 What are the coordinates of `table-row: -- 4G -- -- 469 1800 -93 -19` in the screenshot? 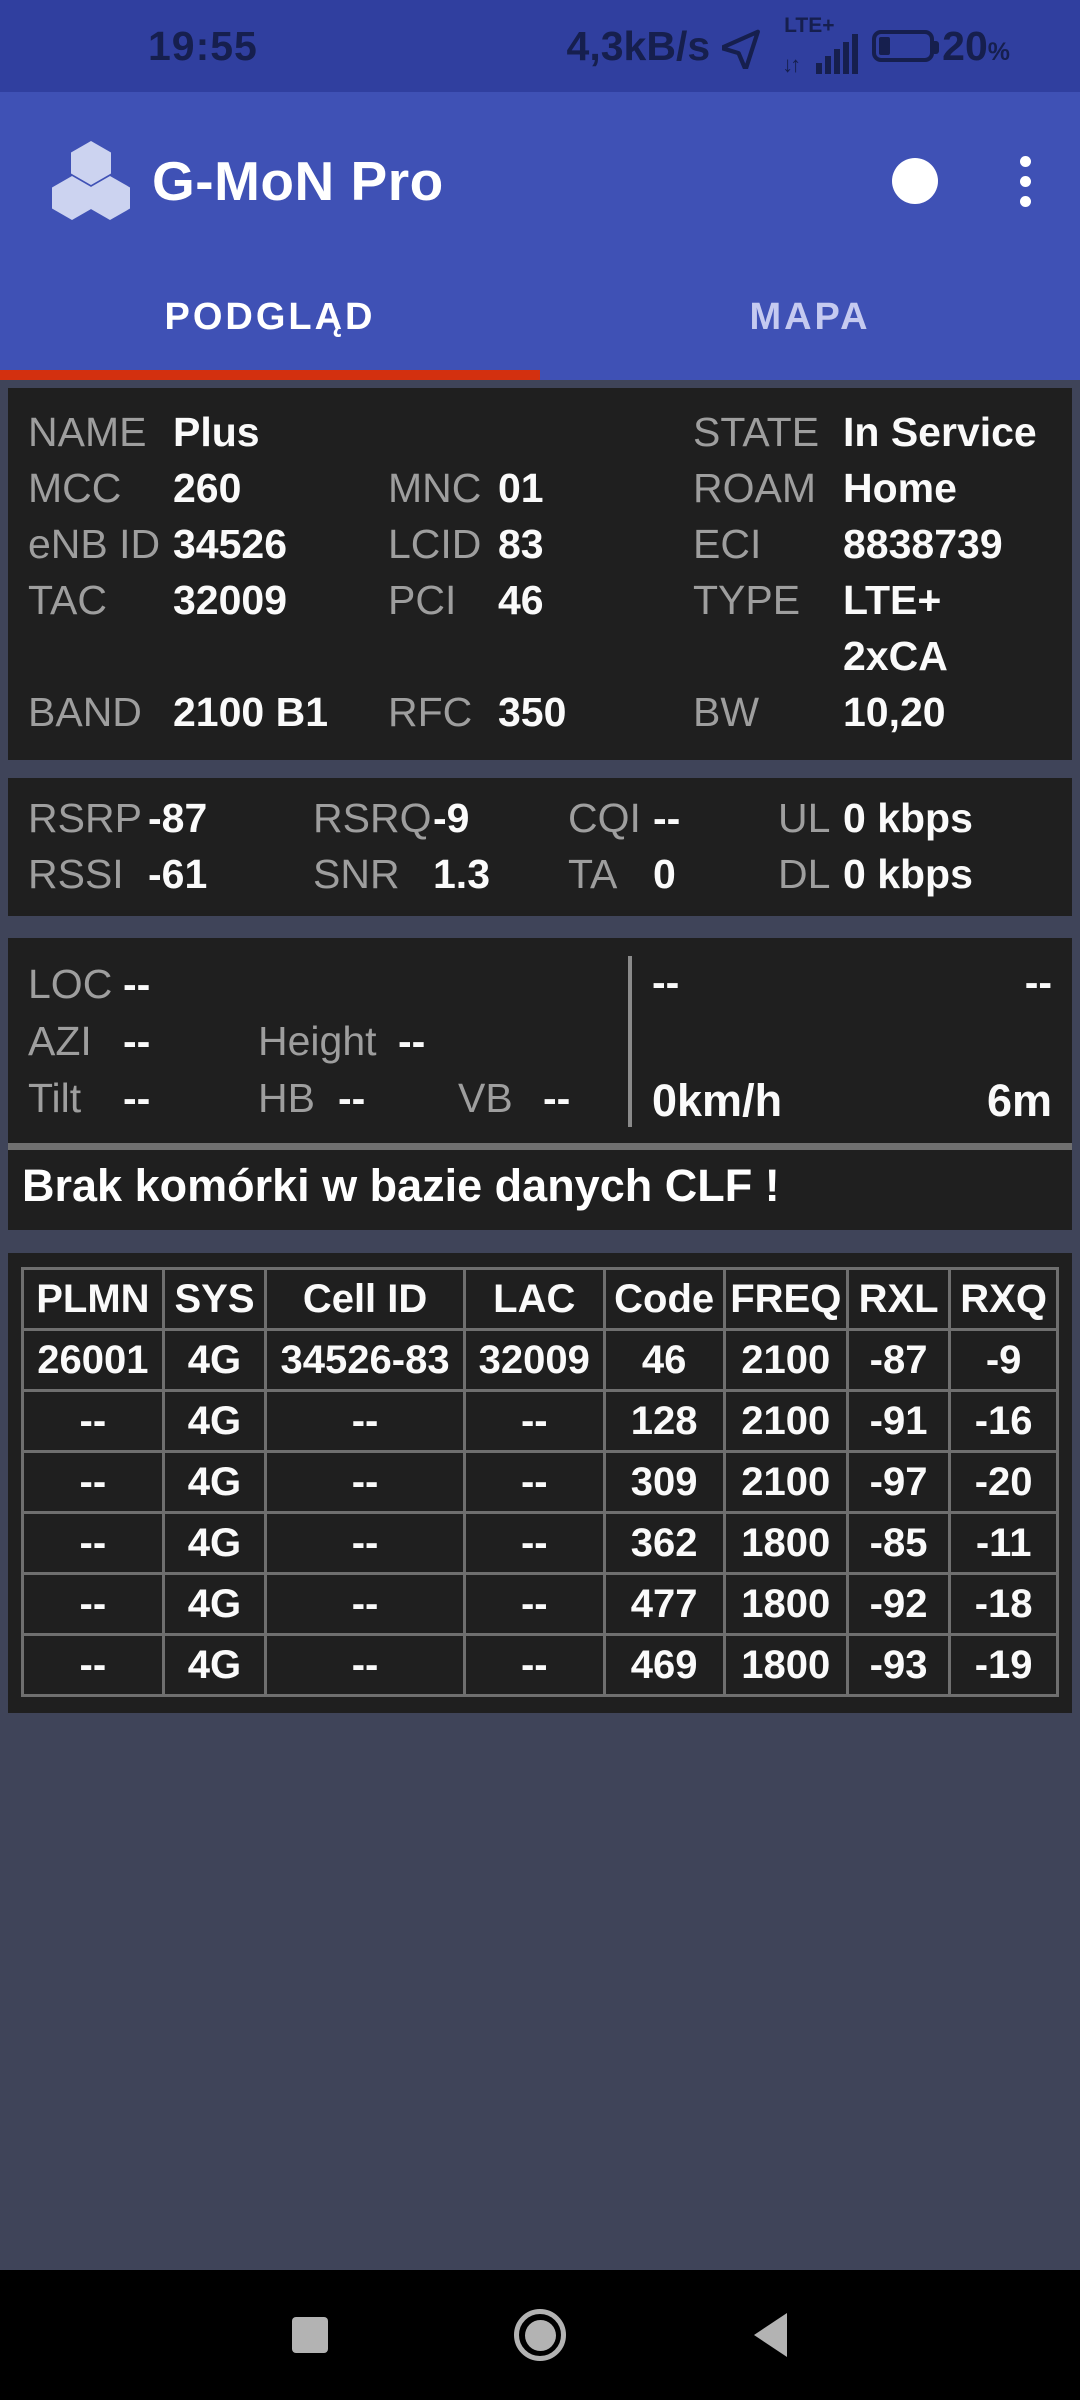 It's located at (540, 1665).